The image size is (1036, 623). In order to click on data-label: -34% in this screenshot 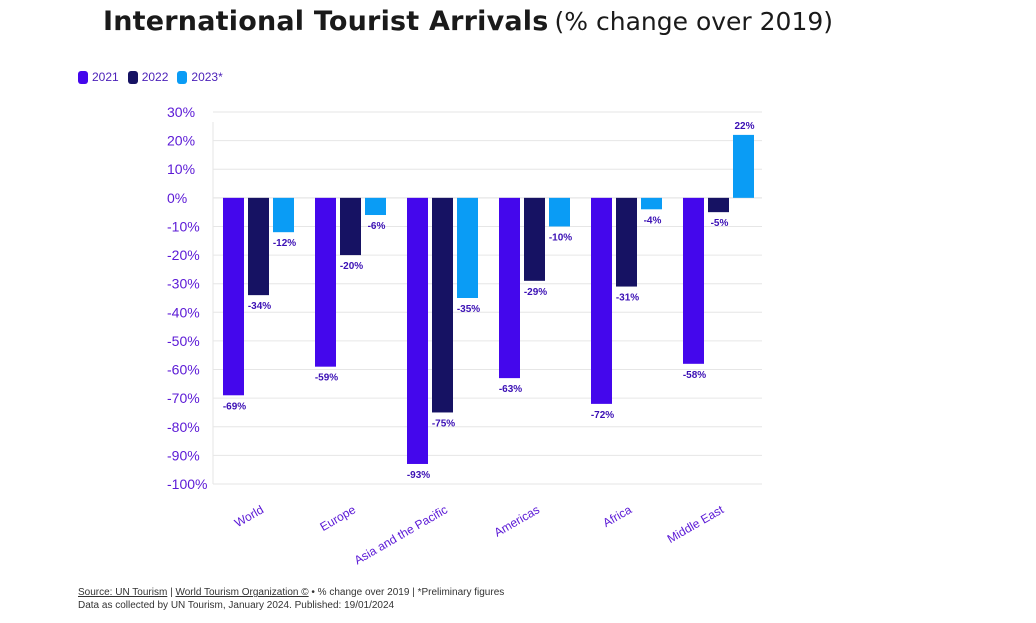, I will do `click(259, 306)`.